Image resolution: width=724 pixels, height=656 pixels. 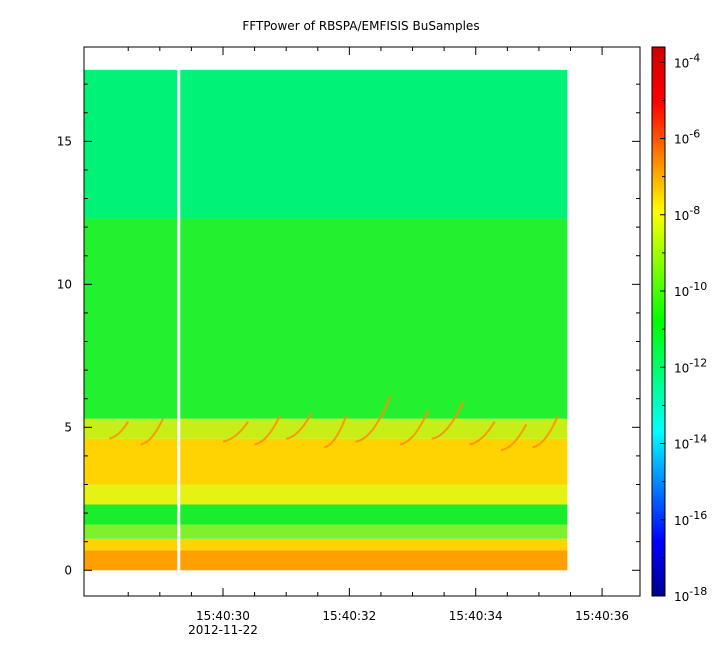 What do you see at coordinates (602, 616) in the screenshot?
I see `x-tick-label: 15:40:36` at bounding box center [602, 616].